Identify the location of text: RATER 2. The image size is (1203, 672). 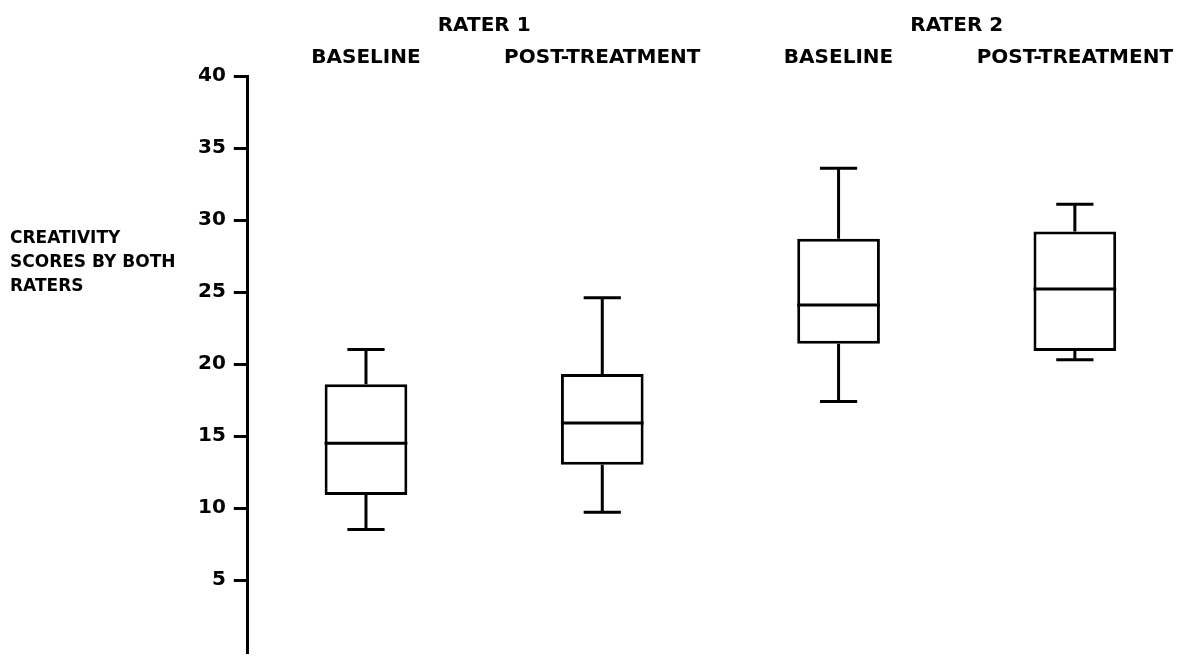
(957, 24).